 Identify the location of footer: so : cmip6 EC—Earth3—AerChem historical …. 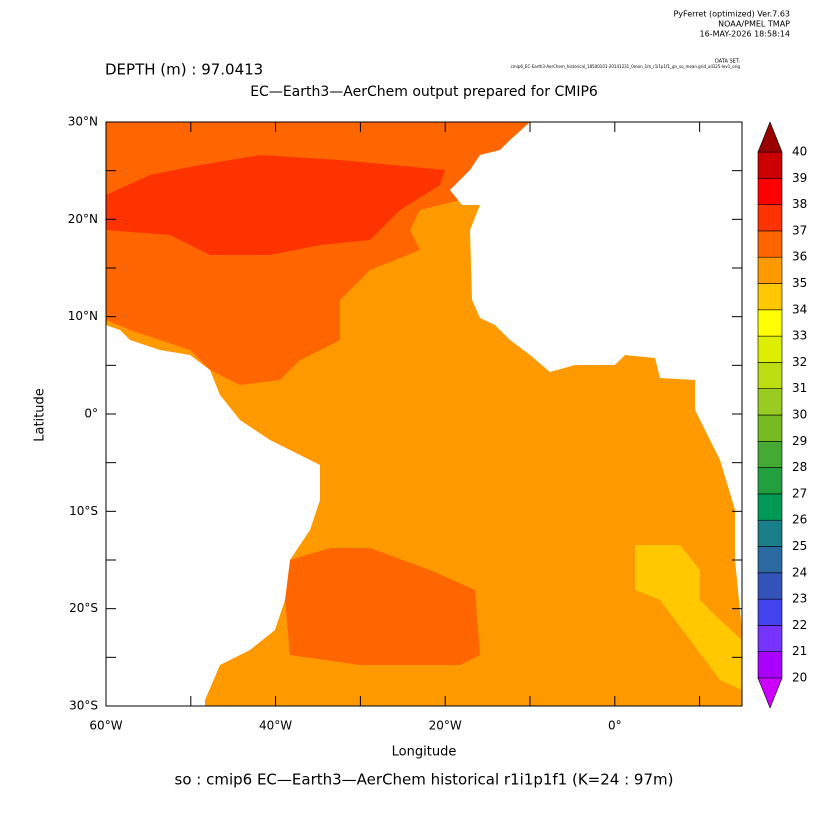
(424, 780).